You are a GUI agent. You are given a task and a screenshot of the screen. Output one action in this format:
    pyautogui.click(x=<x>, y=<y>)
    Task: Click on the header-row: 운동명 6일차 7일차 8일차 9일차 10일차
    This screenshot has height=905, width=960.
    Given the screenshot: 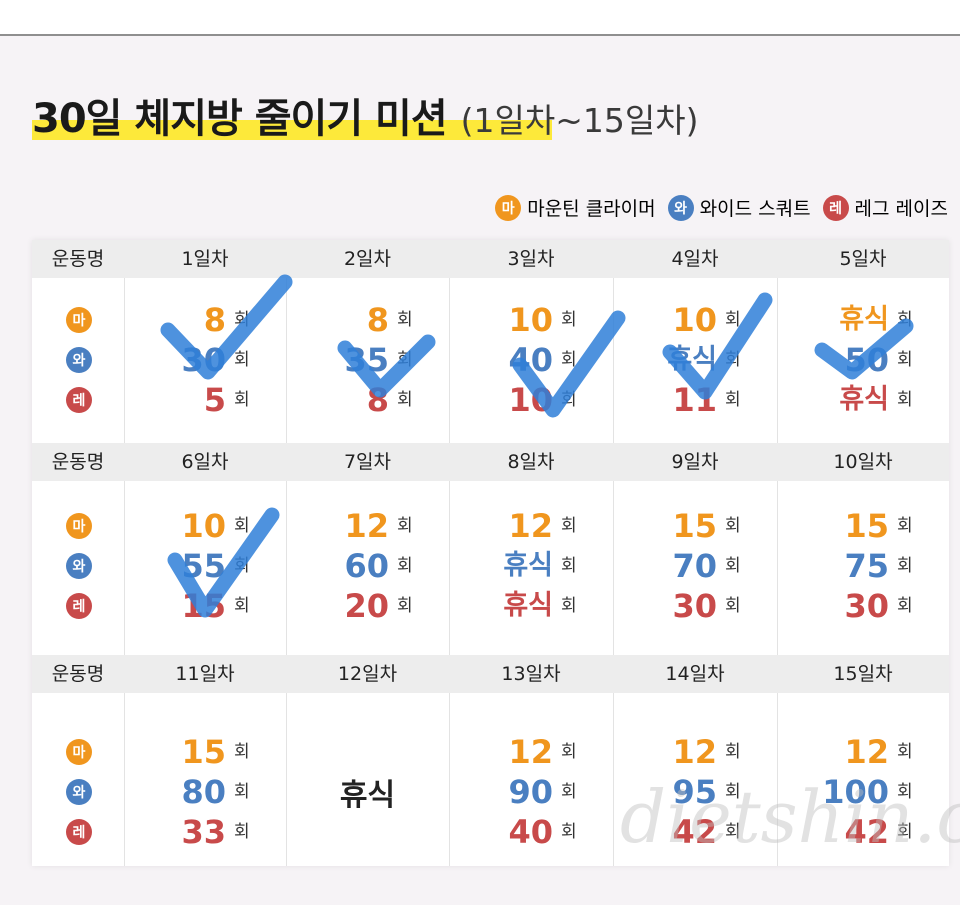 What is the action you would take?
    pyautogui.click(x=490, y=462)
    